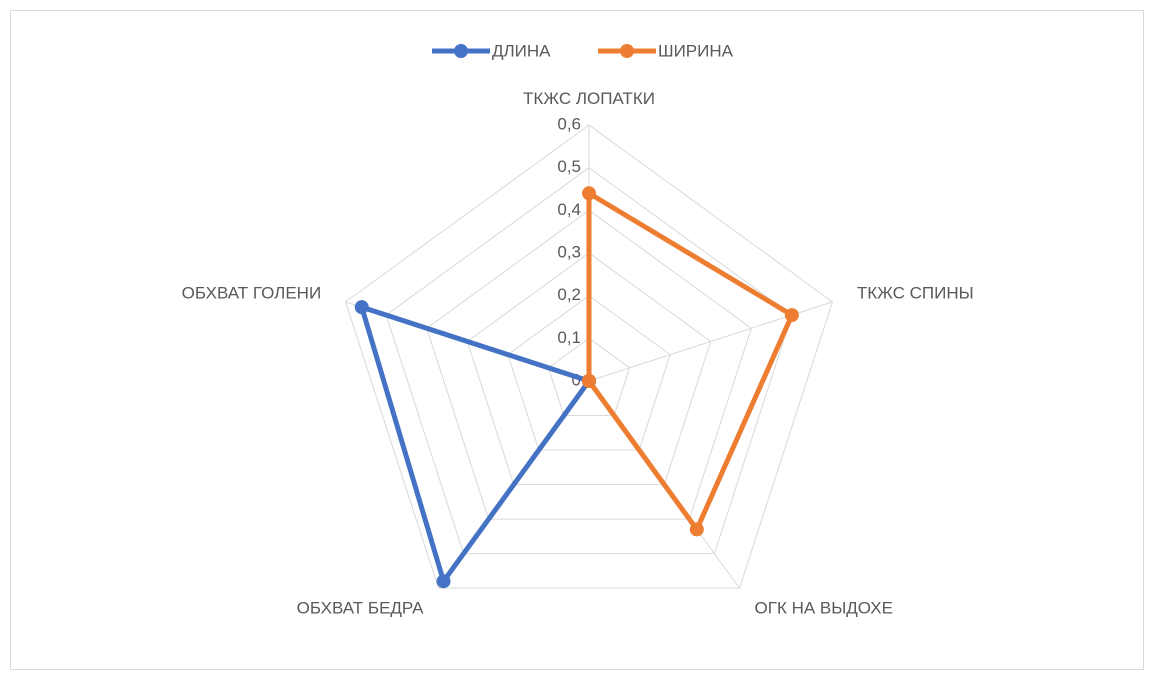  Describe the element at coordinates (521, 50) in the screenshot. I see `legend-label: ДЛИНА` at that location.